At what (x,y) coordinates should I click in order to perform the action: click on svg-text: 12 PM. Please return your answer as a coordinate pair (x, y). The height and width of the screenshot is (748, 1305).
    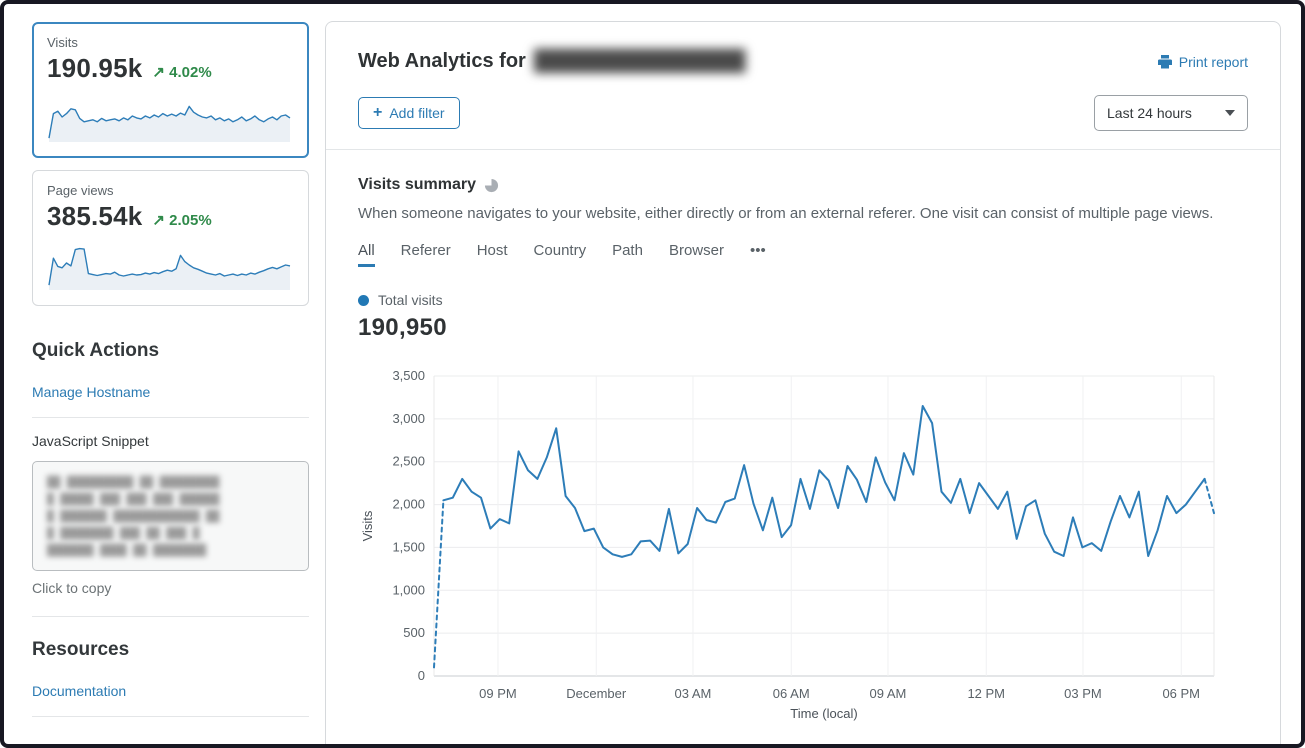
    Looking at the image, I should click on (986, 693).